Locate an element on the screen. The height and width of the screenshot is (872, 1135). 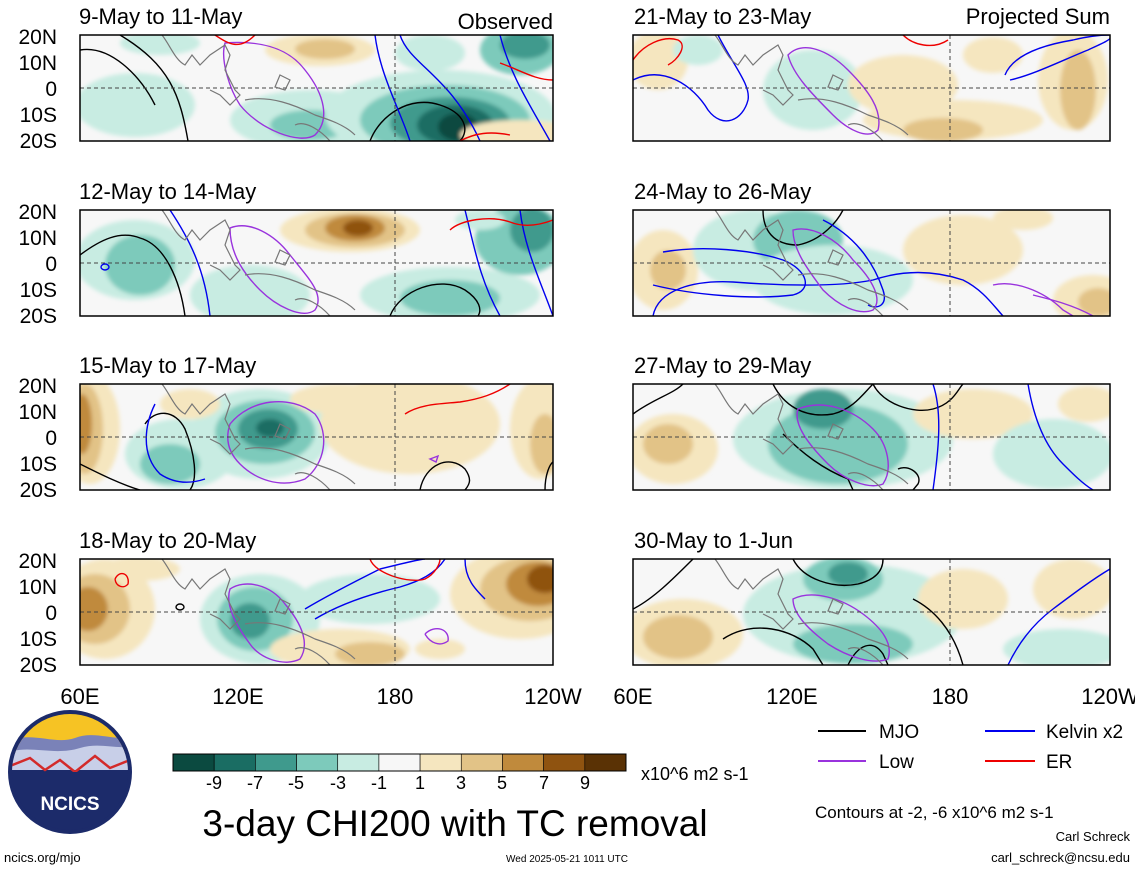
panel-date-left-3: 15-May to 17-May is located at coordinates (167, 365).